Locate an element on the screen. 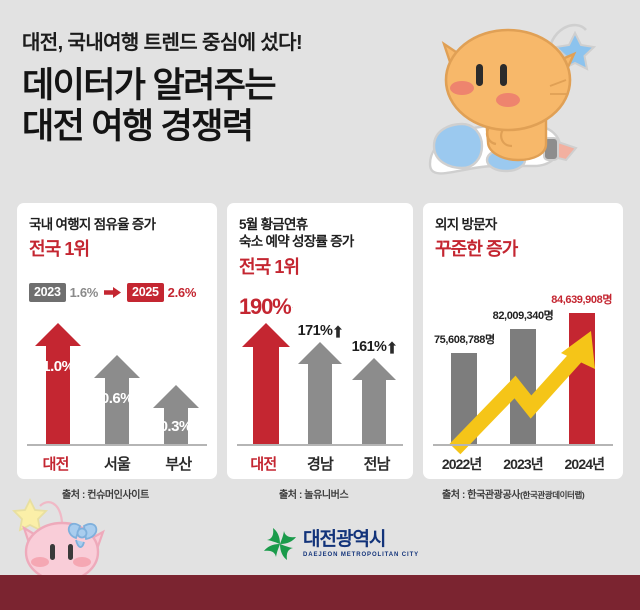 The image size is (640, 610). card1-chart: 1.0% 0.6% 0.3% is located at coordinates (117, 394).